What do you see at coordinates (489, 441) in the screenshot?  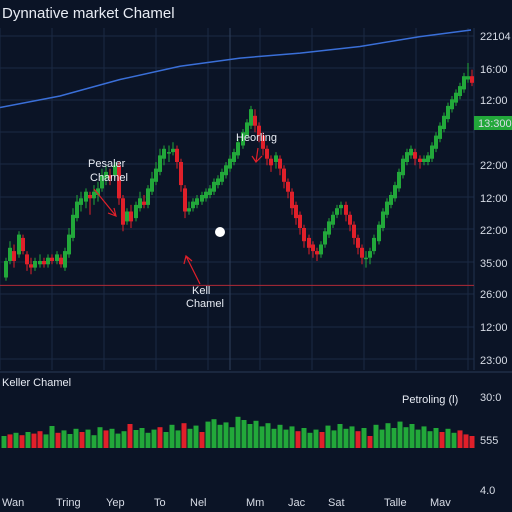 I see `lower-y-tick-label: 555` at bounding box center [489, 441].